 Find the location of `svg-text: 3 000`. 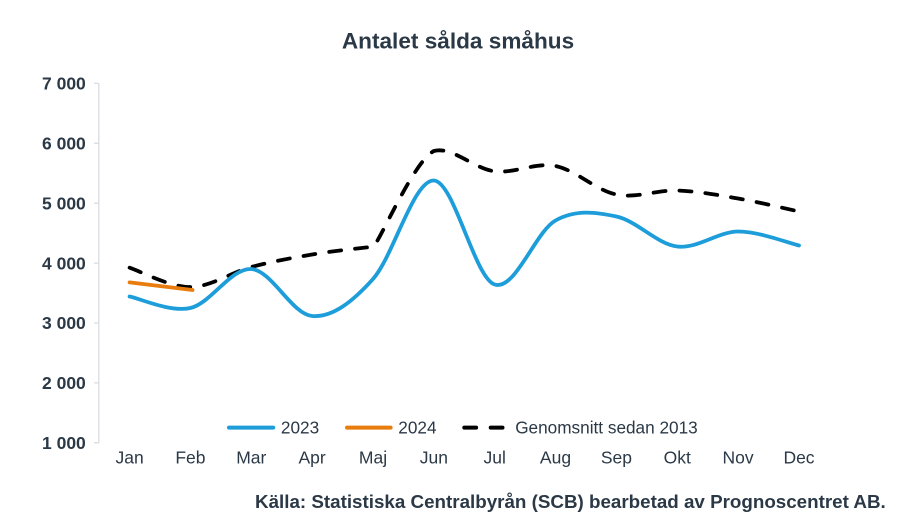

svg-text: 3 000 is located at coordinates (64, 323).